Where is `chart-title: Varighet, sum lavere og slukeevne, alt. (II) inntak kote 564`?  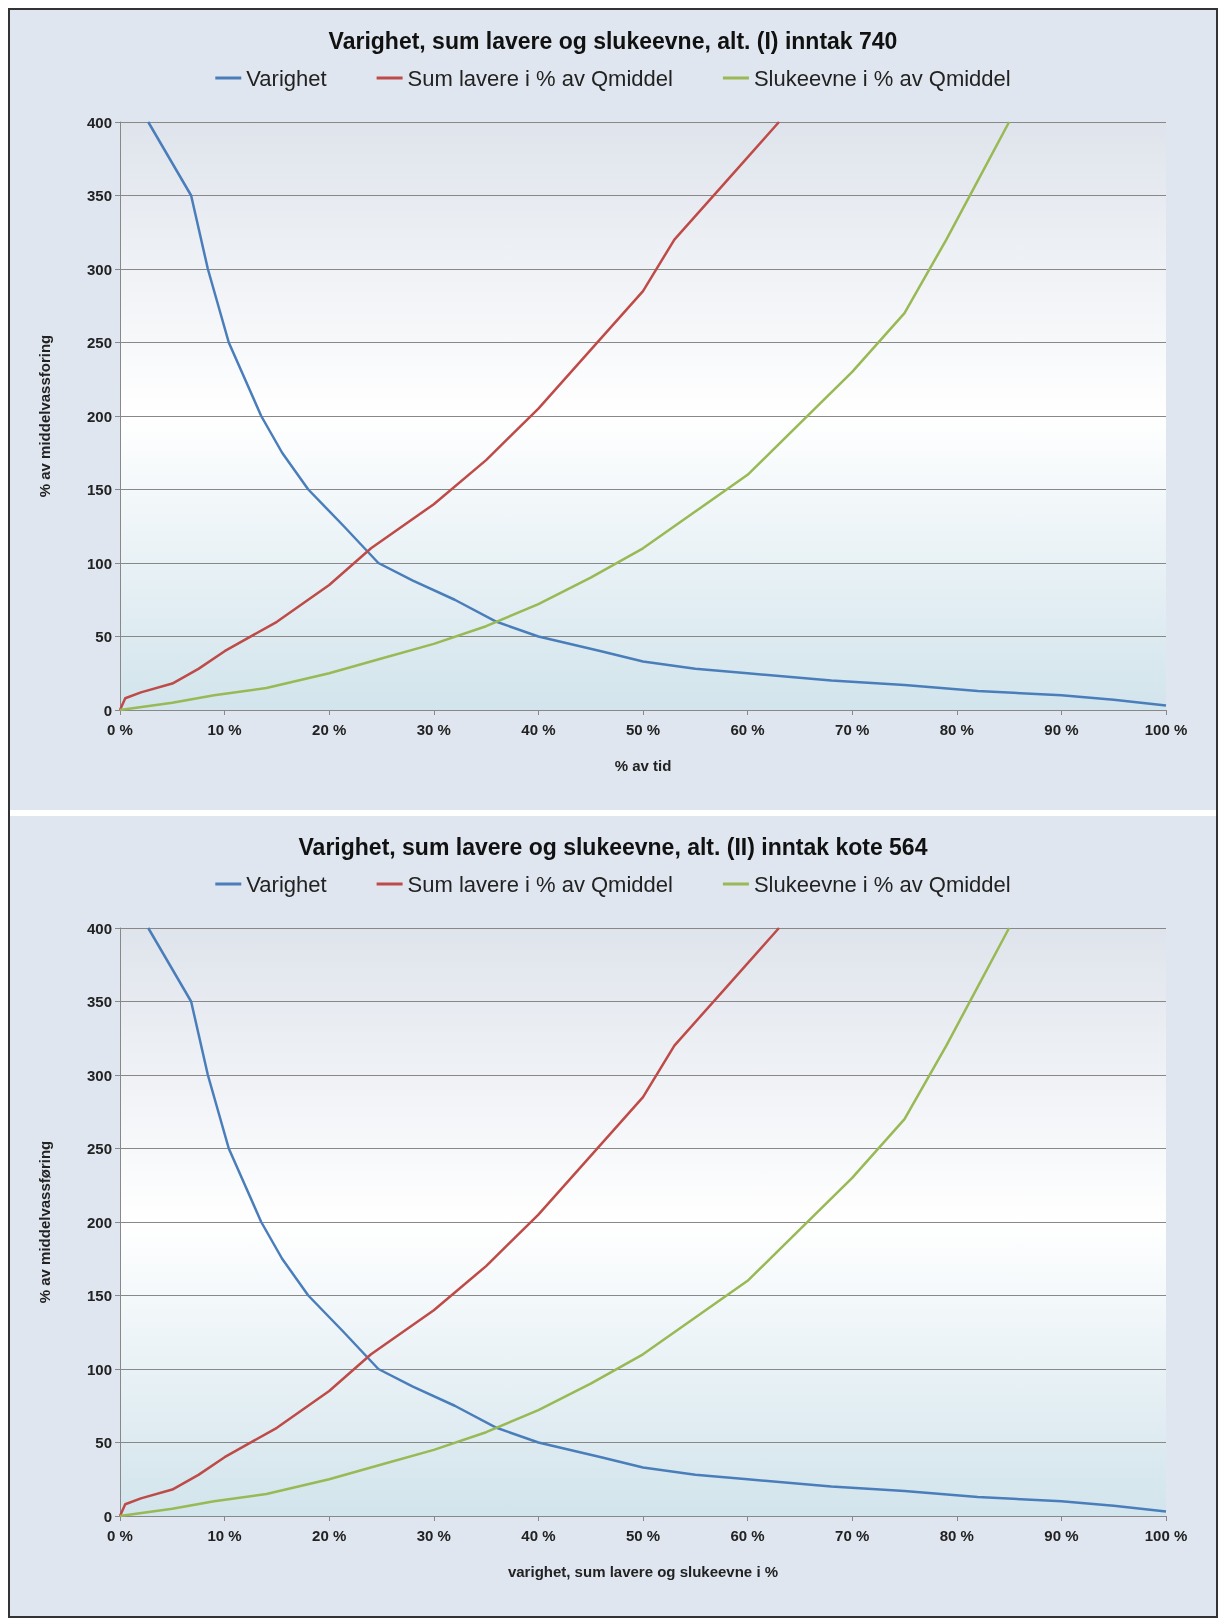 chart-title: Varighet, sum lavere og slukeevne, alt. (II) inntak kote 564 is located at coordinates (613, 846).